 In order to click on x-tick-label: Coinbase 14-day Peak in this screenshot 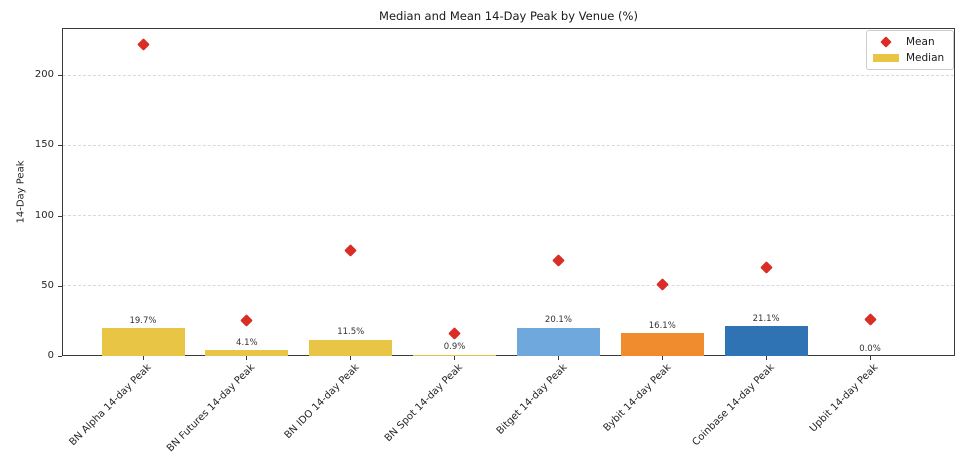, I will do `click(733, 405)`.